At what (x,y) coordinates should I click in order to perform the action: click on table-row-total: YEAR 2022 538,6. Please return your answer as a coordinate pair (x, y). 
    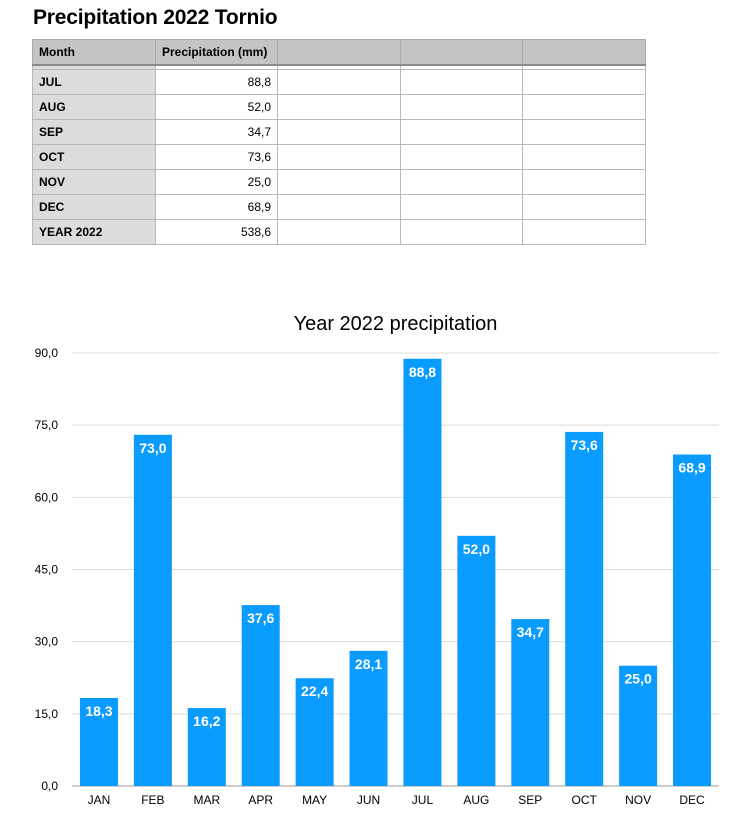
    Looking at the image, I should click on (339, 232).